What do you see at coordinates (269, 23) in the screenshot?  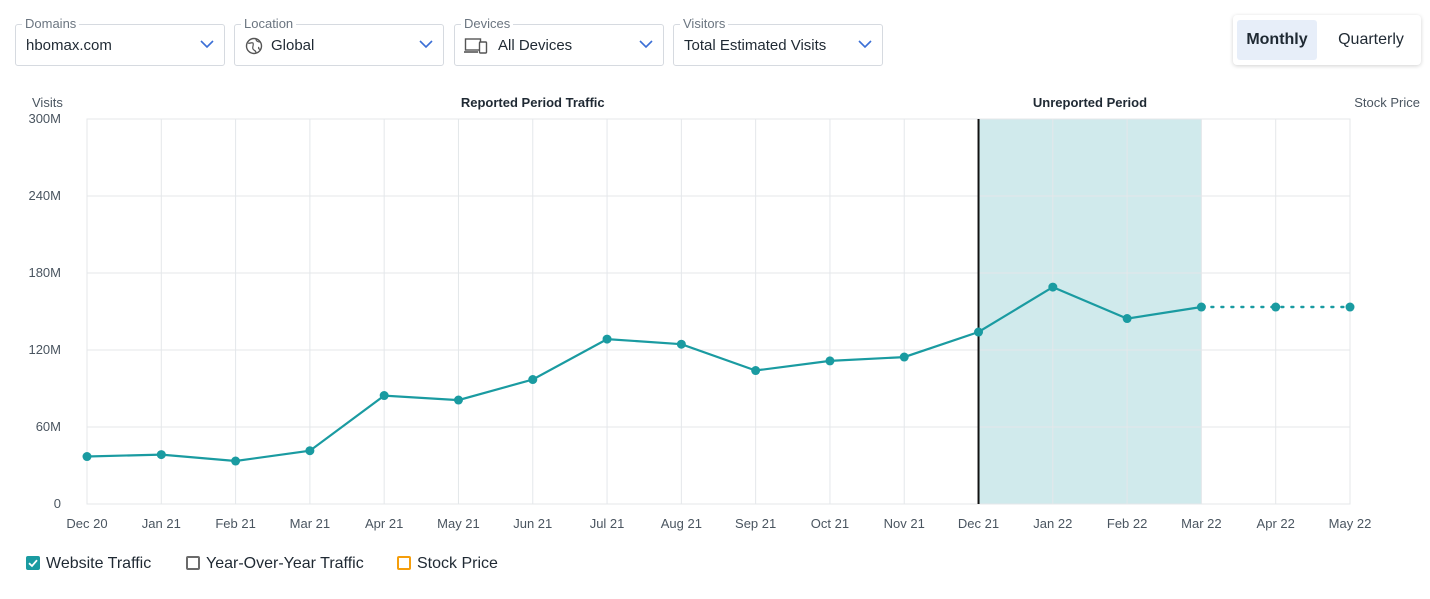 I see `location-label: Location` at bounding box center [269, 23].